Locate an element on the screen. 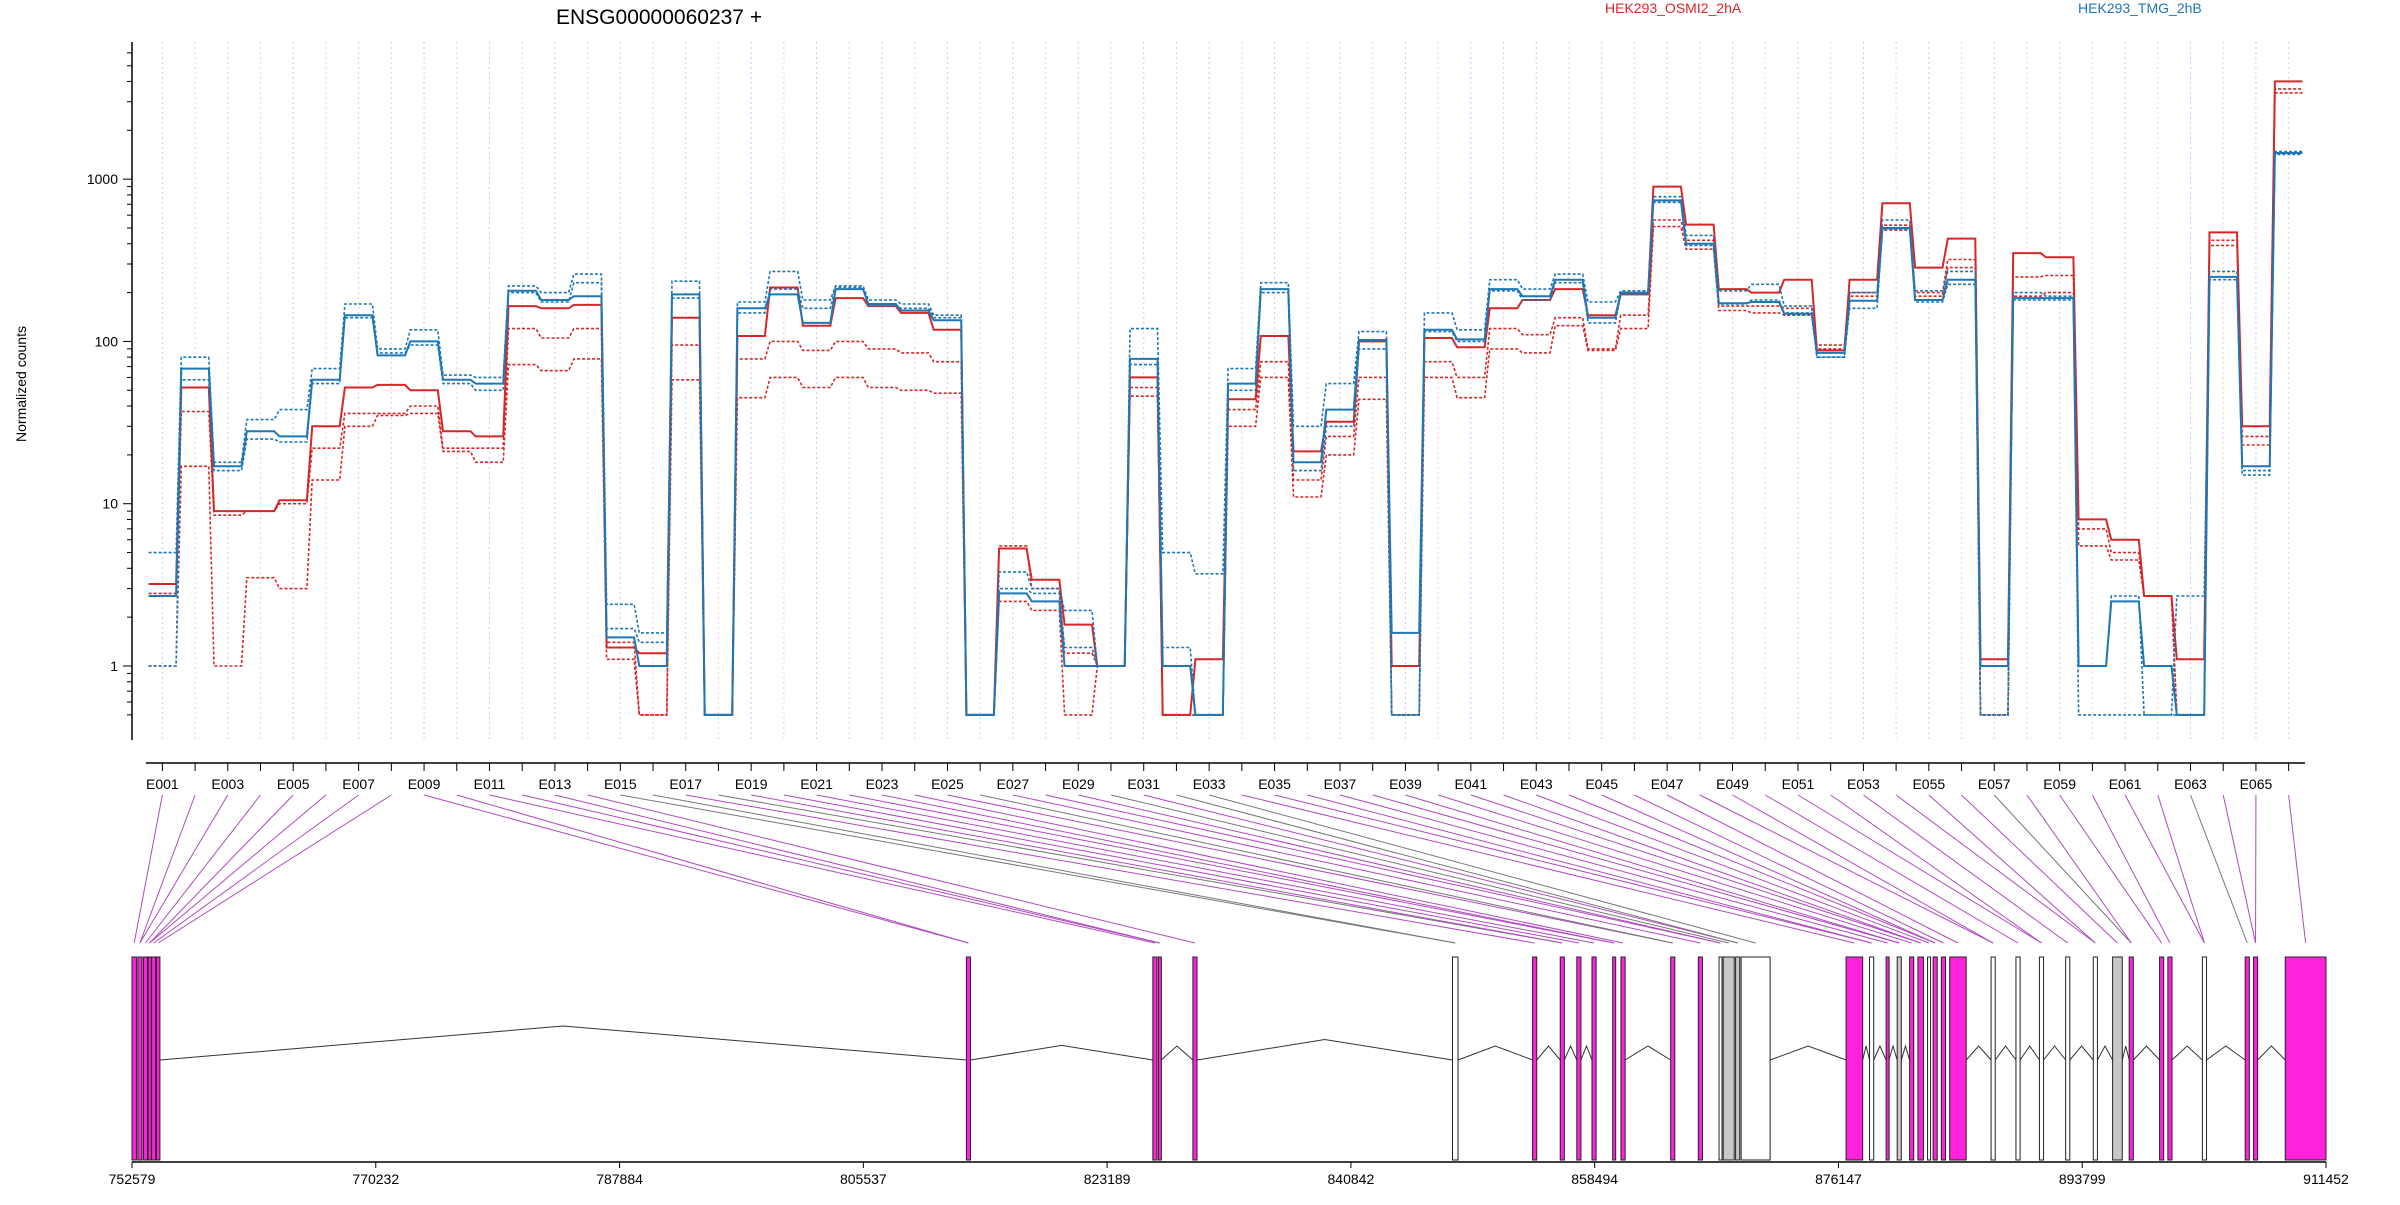  x-tick-label: E037 is located at coordinates (1340, 784).